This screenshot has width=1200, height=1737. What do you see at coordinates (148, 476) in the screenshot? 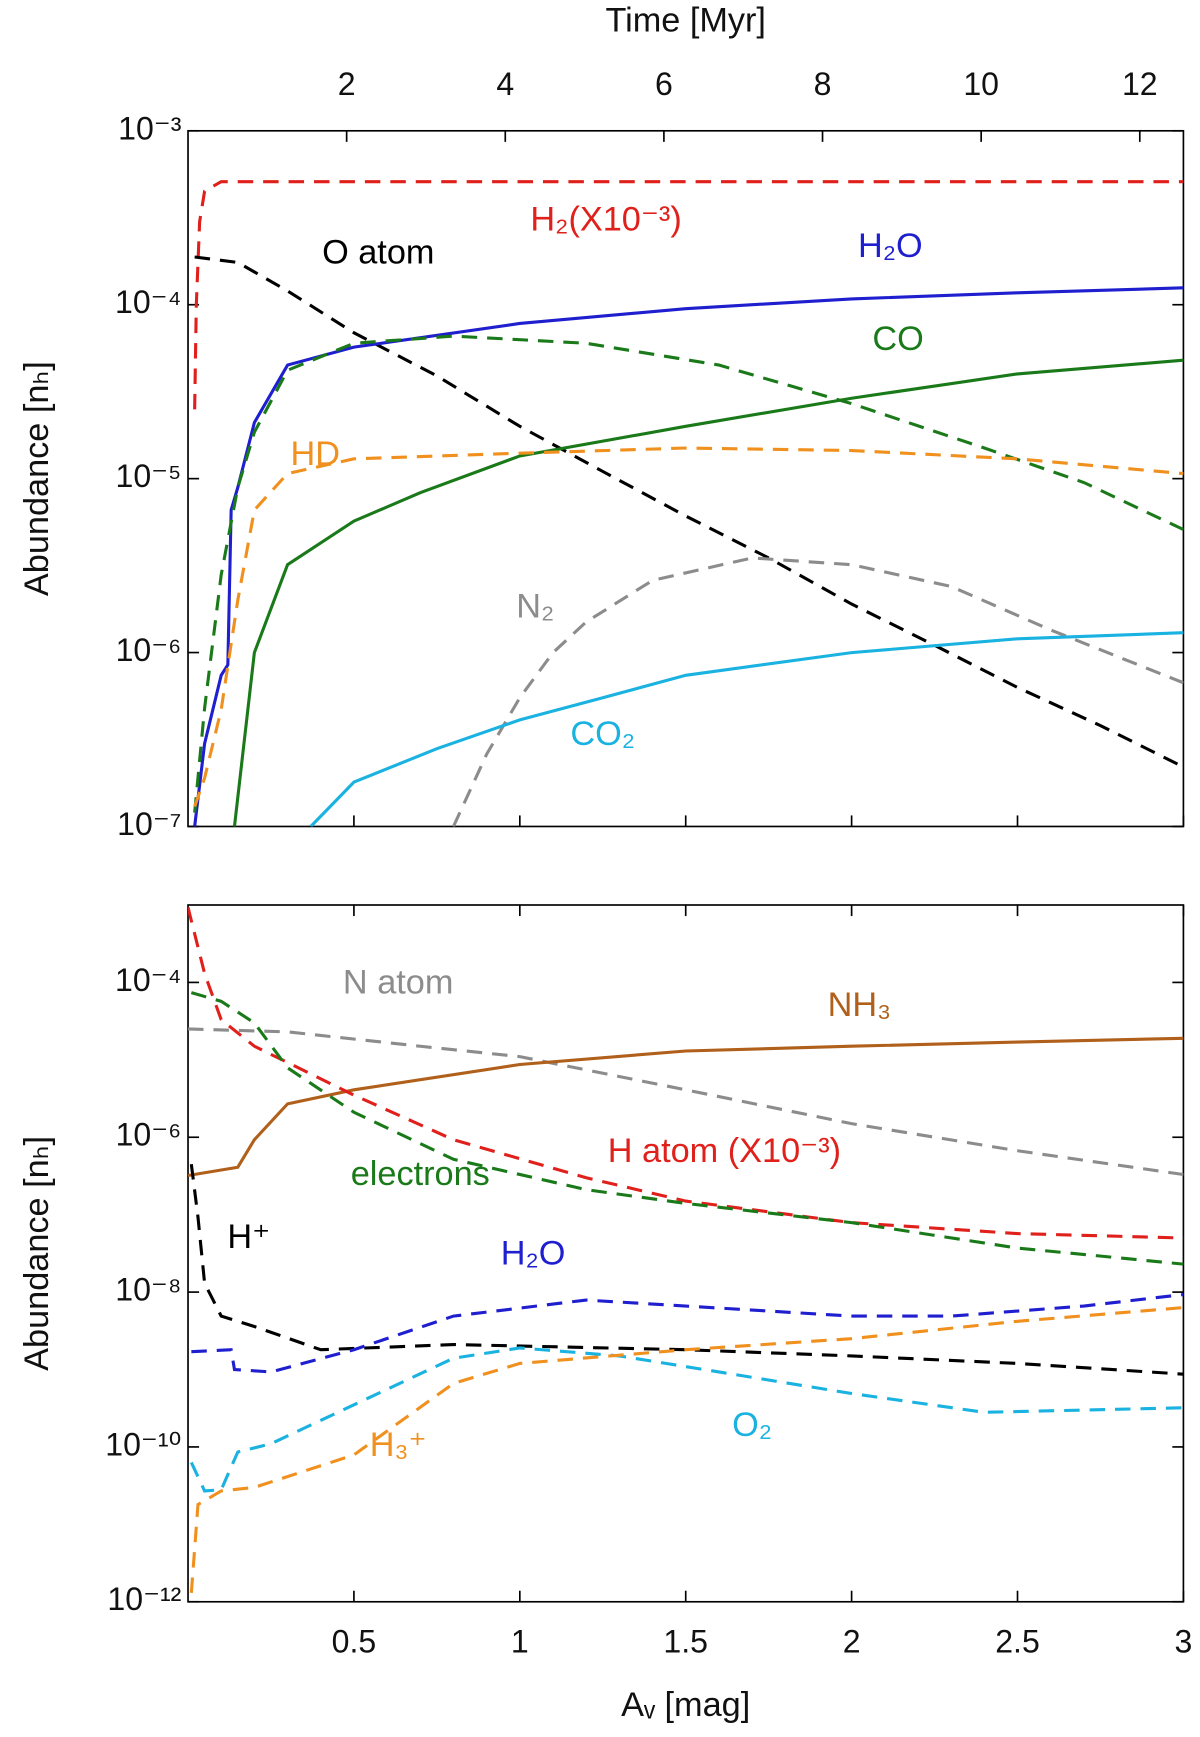
I see `y-tick-label: 10⁻⁵` at bounding box center [148, 476].